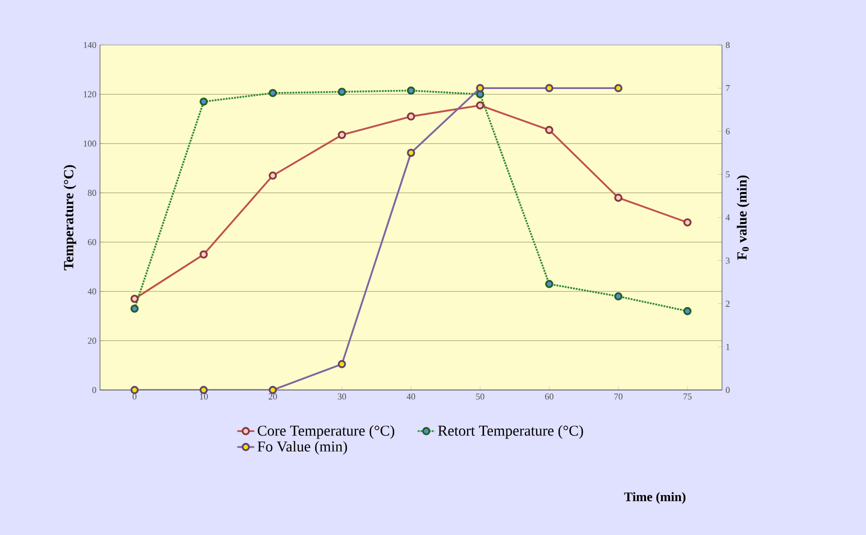 This screenshot has width=866, height=535. What do you see at coordinates (728, 88) in the screenshot?
I see `y2-tick-label: 7` at bounding box center [728, 88].